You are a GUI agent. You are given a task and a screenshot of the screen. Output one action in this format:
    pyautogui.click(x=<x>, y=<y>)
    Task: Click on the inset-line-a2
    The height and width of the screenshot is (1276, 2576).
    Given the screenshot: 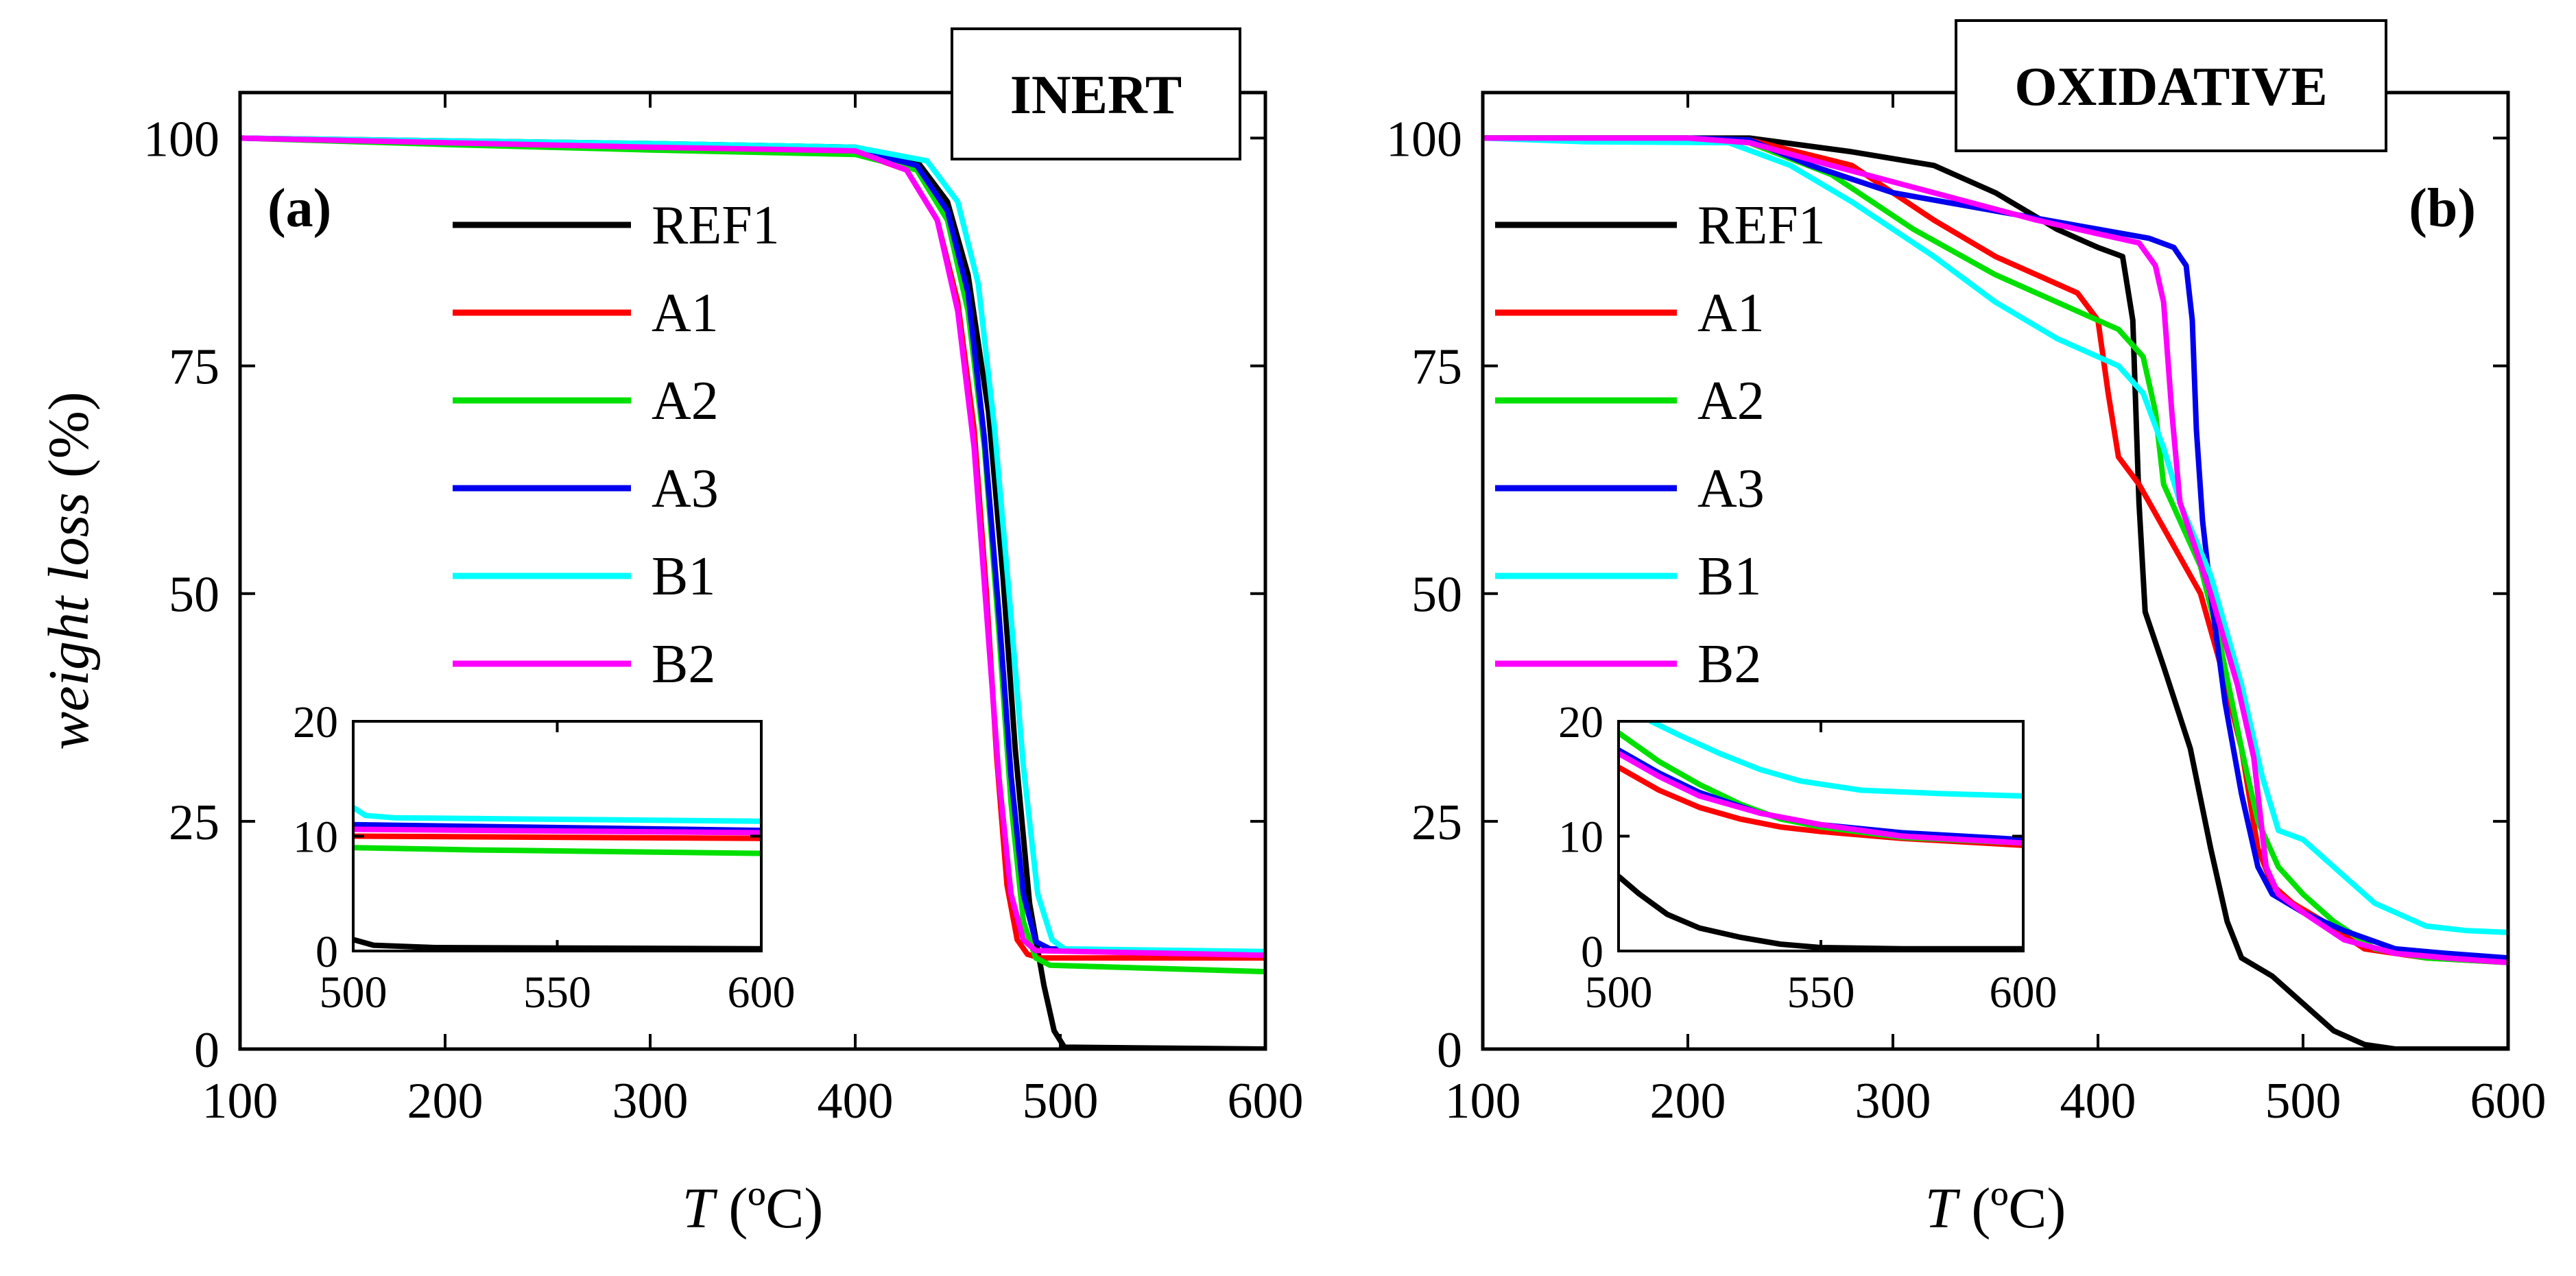 What is the action you would take?
    pyautogui.click(x=557, y=851)
    